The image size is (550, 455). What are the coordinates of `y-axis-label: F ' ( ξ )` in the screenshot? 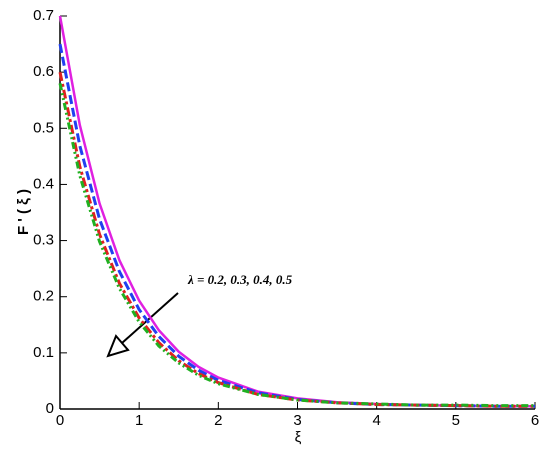 It's located at (23, 212).